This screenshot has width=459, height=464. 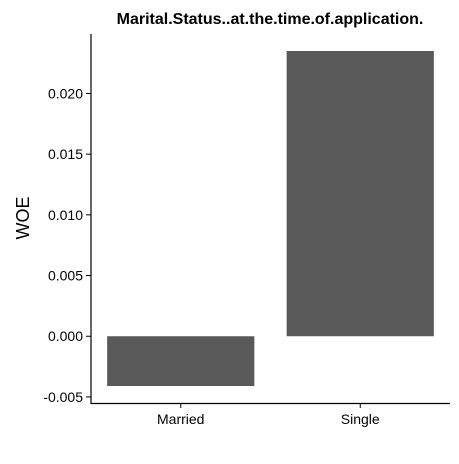 I want to click on x-tick-label: Married, so click(x=180, y=419).